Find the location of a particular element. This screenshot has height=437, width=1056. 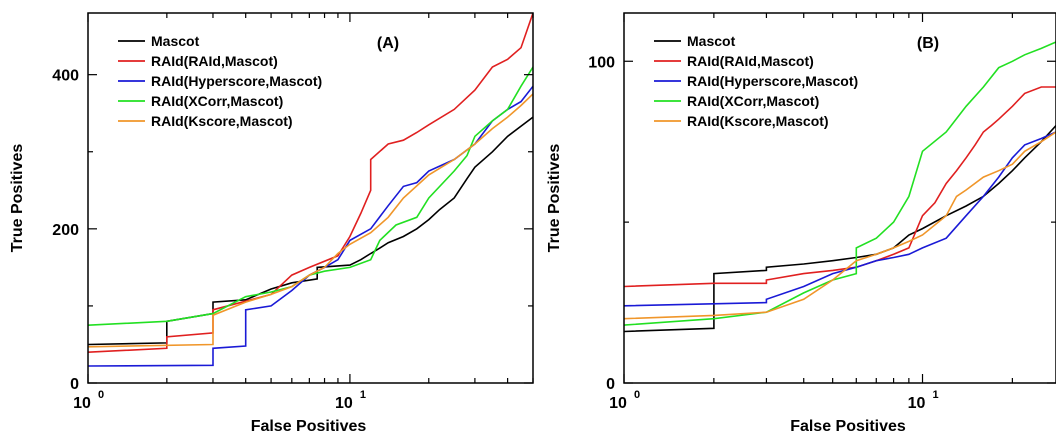

y-tick-label: 200 is located at coordinates (65, 230).